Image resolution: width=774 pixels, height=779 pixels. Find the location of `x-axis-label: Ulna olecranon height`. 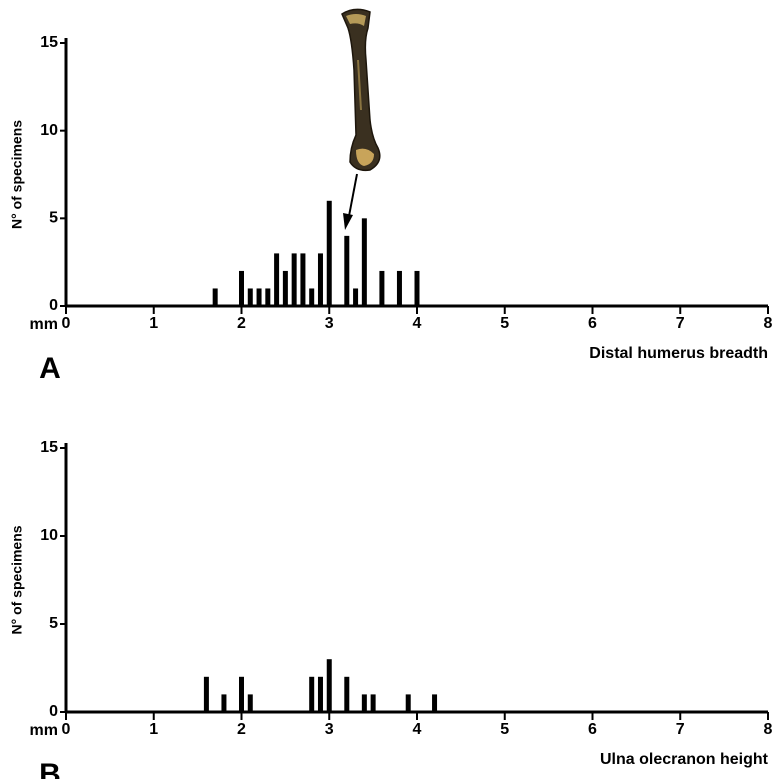

x-axis-label: Ulna olecranon height is located at coordinates (684, 759).